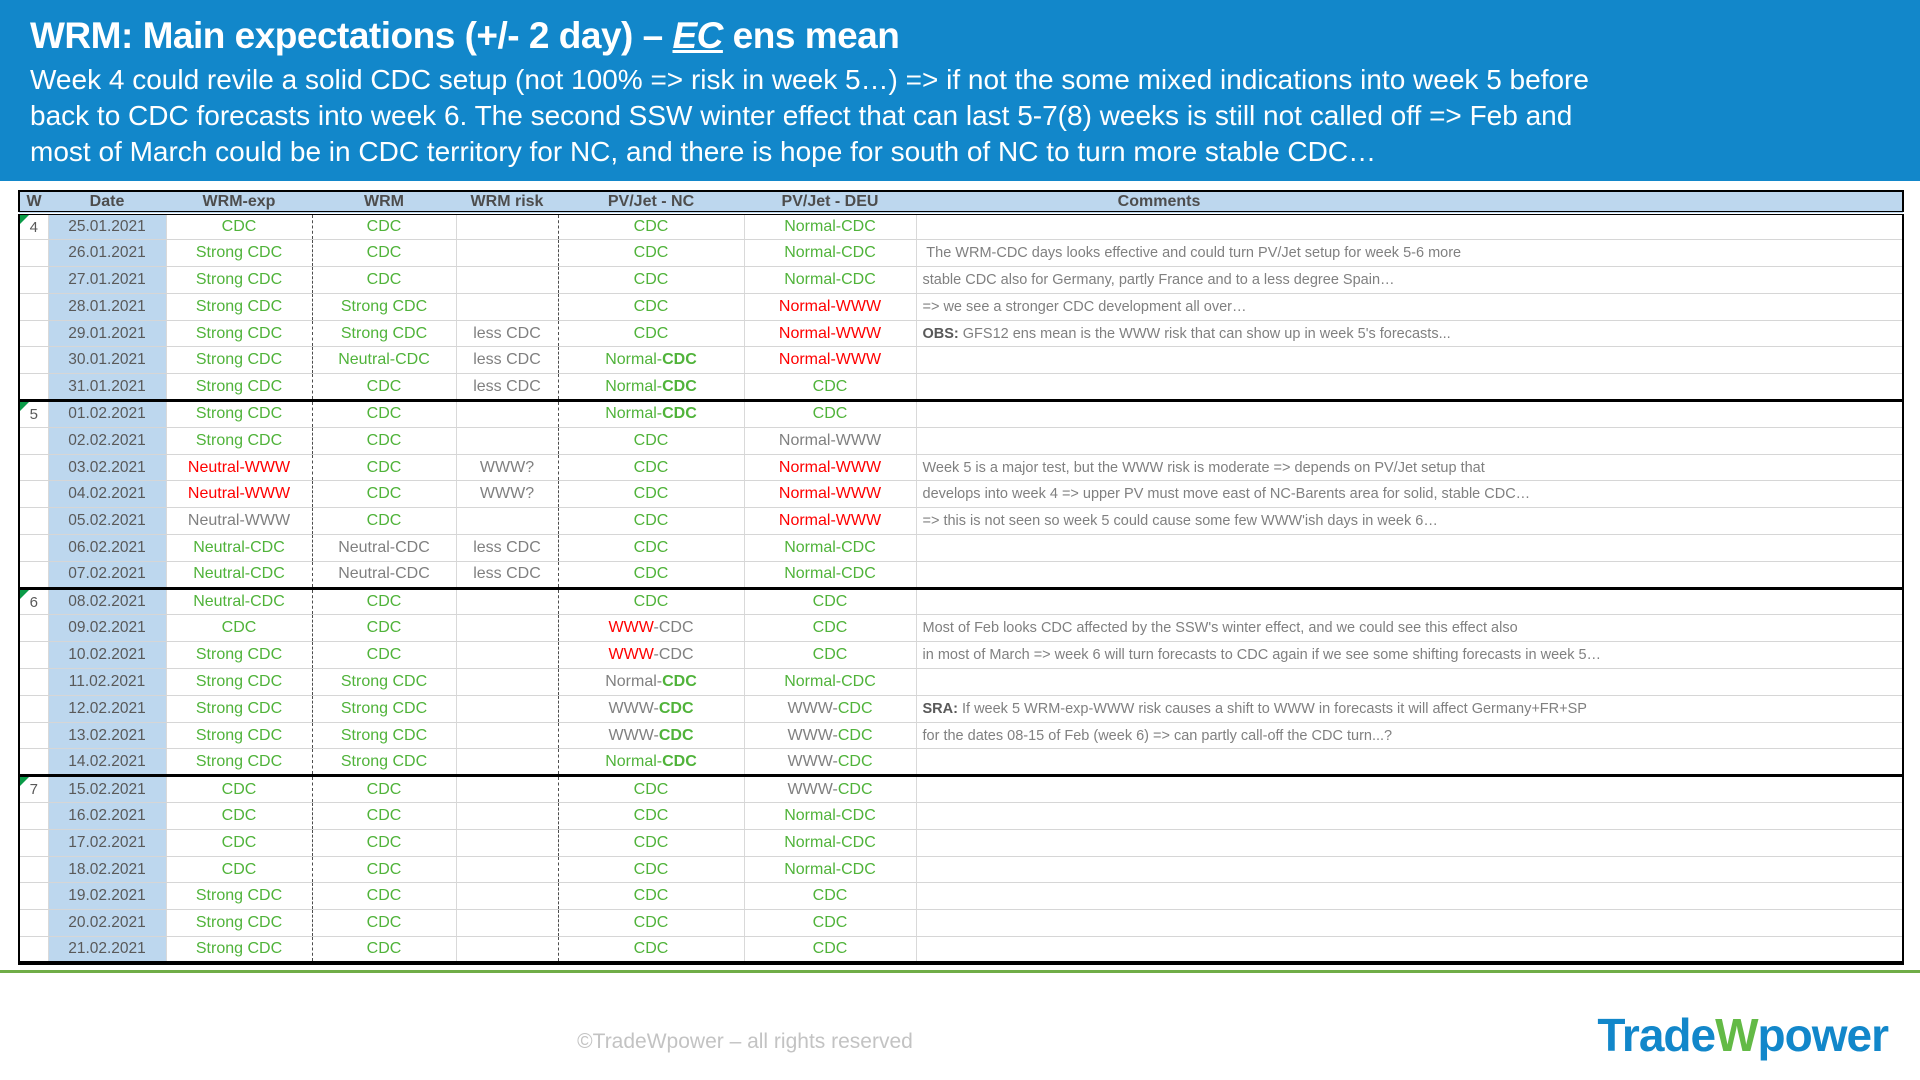 The width and height of the screenshot is (1920, 1080). I want to click on date-cell: 20.02.2021, so click(107, 923).